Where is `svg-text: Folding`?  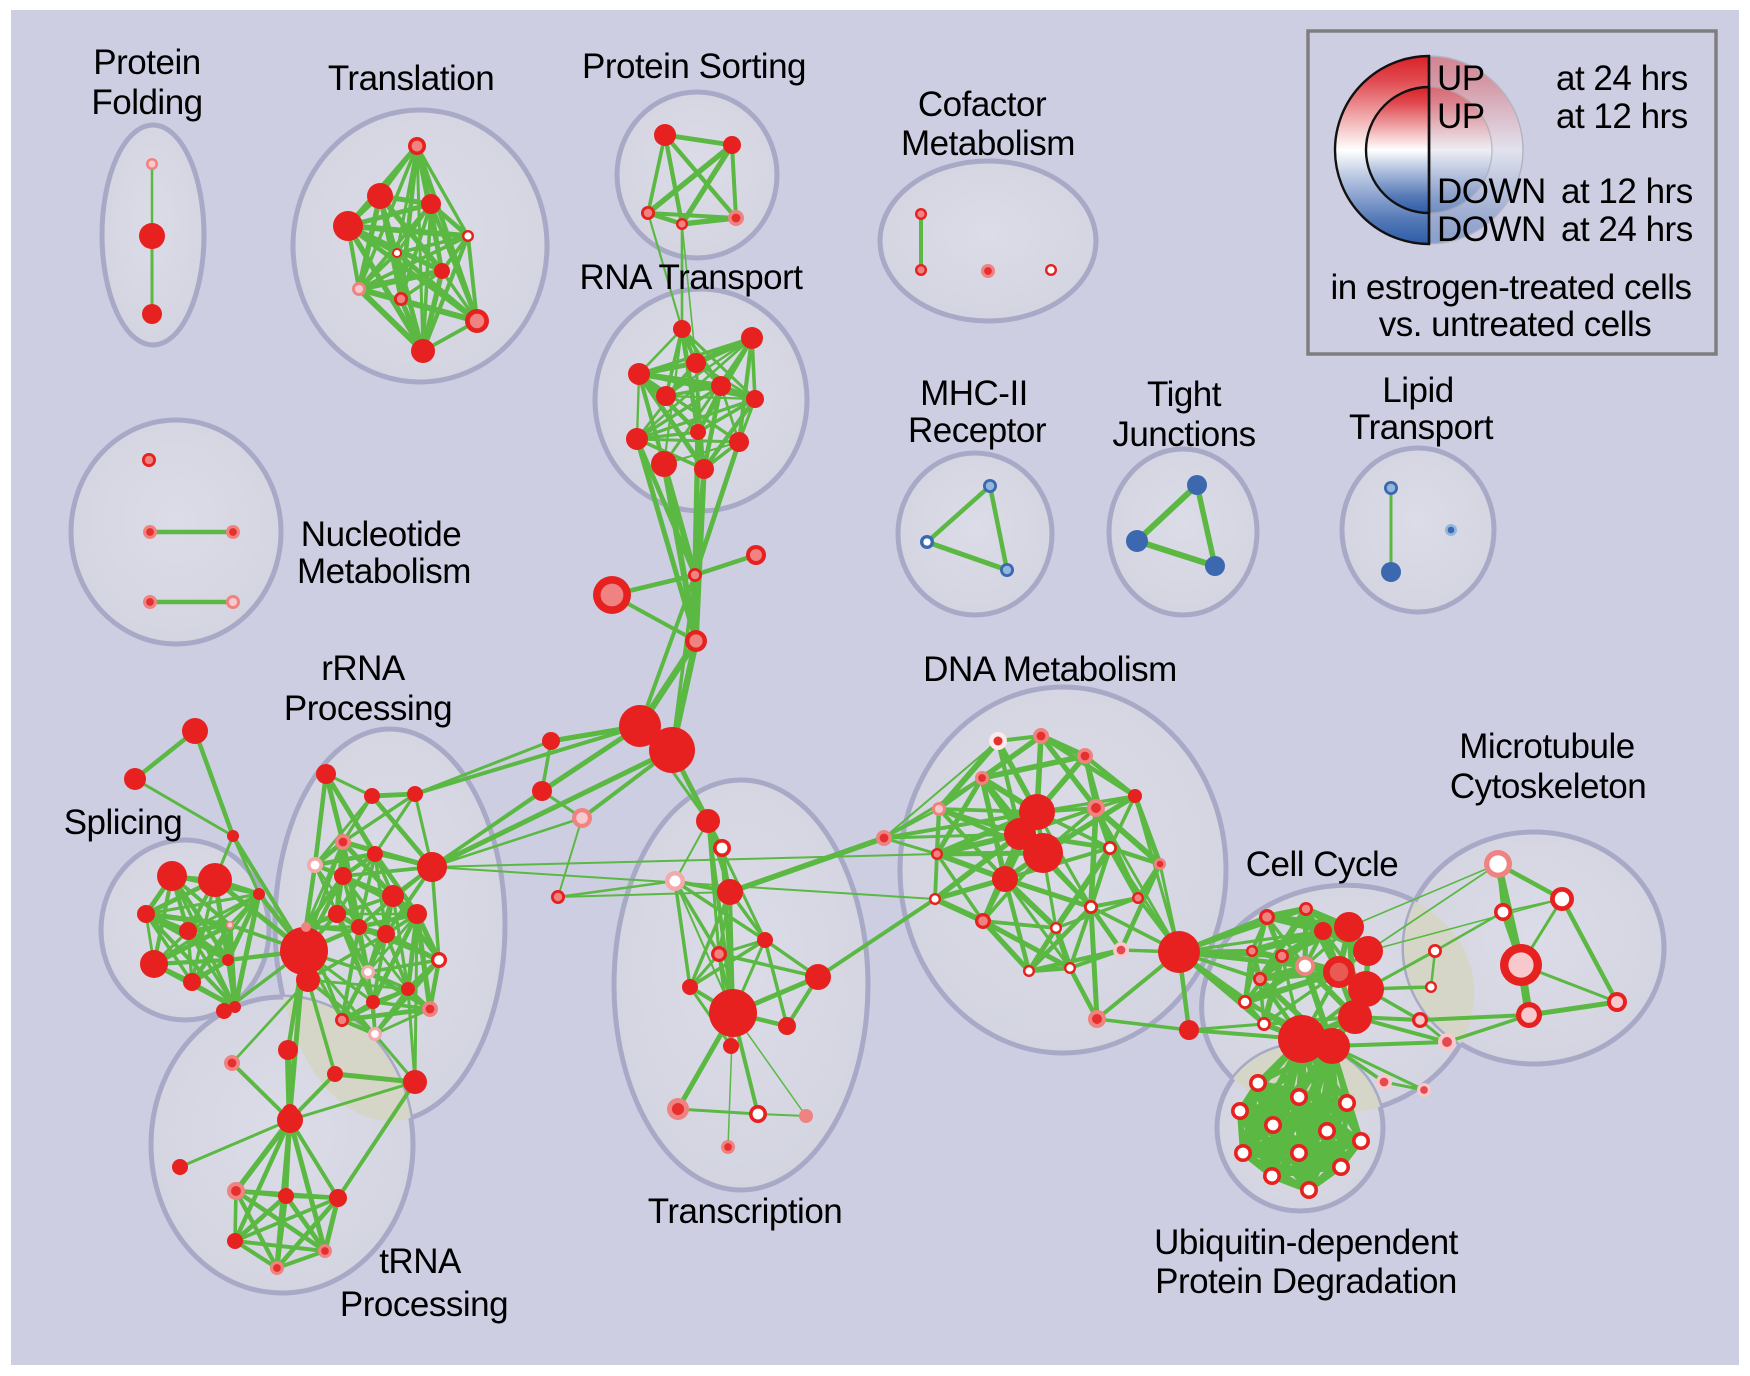
svg-text: Folding is located at coordinates (146, 102).